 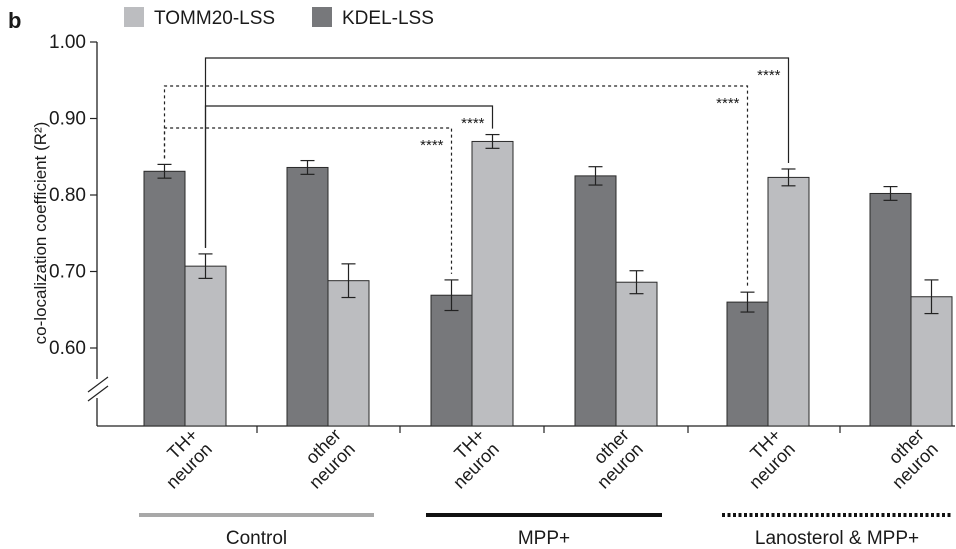 I want to click on y-axis-ticks: 0.60 0.70 0.80 0.90 1.00, so click(x=73, y=195).